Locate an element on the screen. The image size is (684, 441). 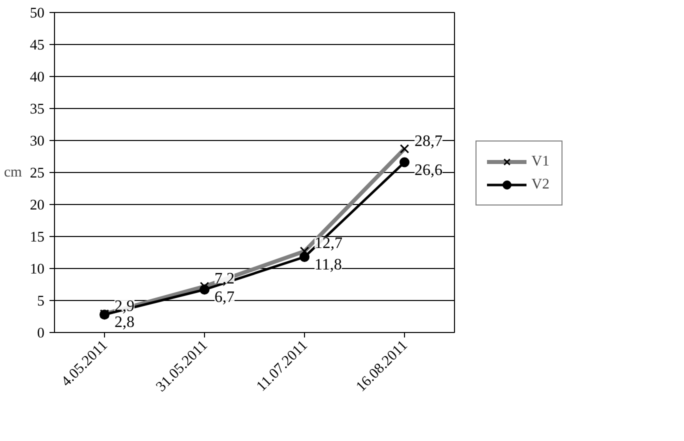
data-label: 2,8 is located at coordinates (124, 323).